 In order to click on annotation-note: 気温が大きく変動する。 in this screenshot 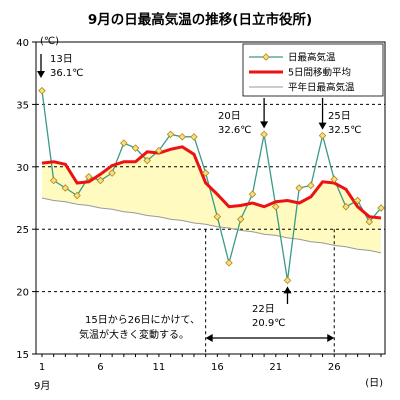, I will do `click(134, 334)`.